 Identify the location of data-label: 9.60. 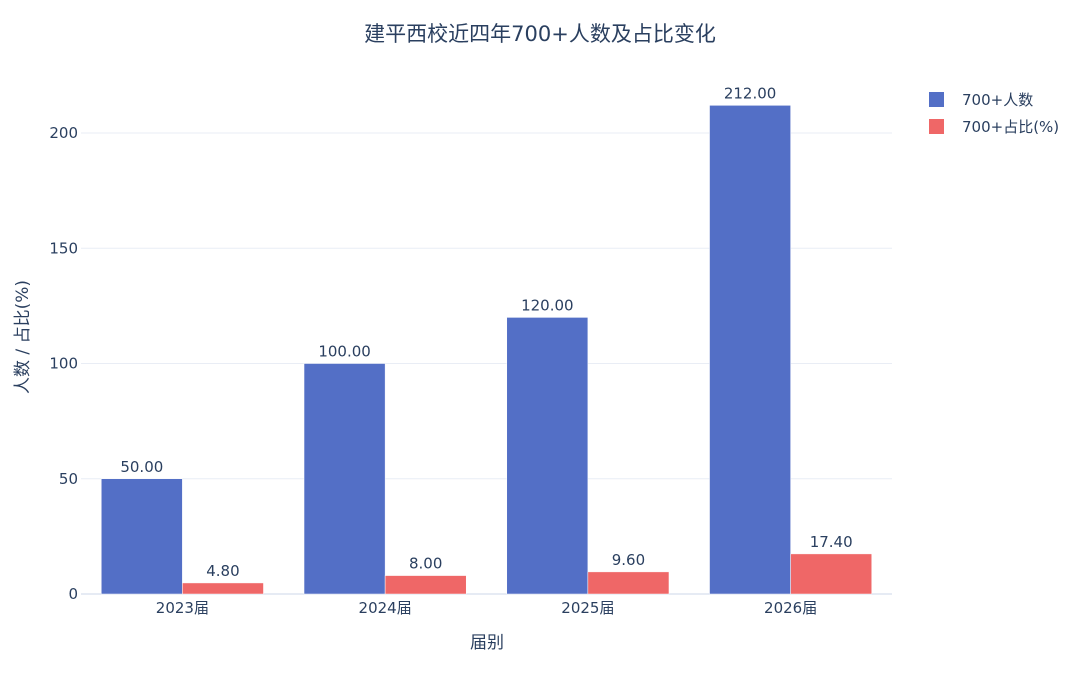
(628, 560).